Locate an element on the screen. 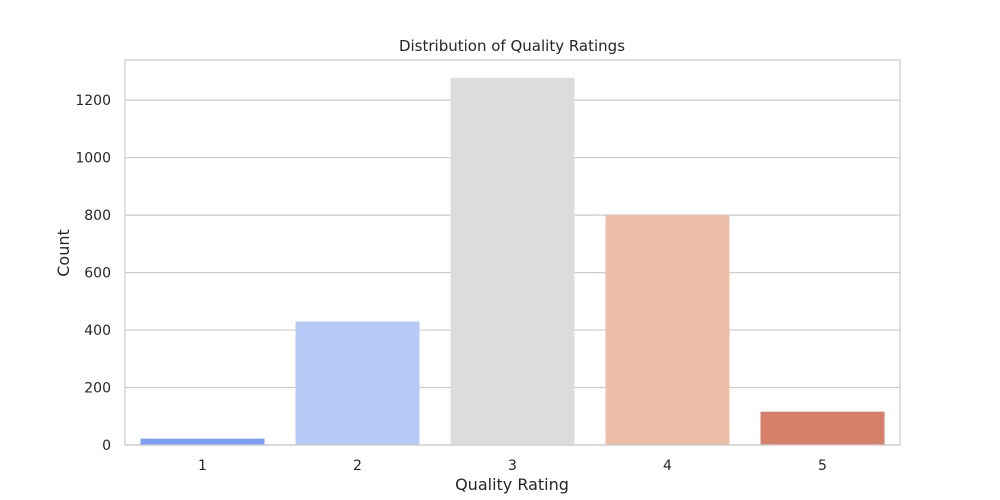 The height and width of the screenshot is (500, 1000). y-tick-label: 800 is located at coordinates (97, 216).